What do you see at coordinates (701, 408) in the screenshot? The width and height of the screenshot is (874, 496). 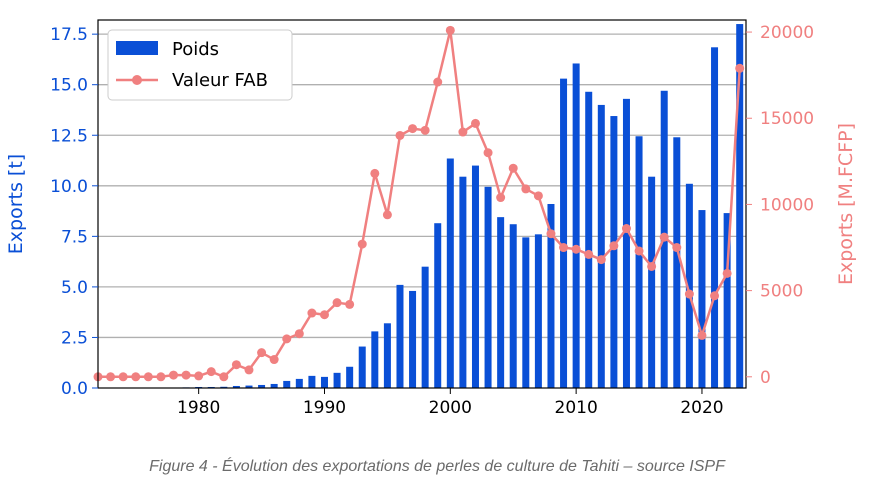 I see `x-tick-label: 2020` at bounding box center [701, 408].